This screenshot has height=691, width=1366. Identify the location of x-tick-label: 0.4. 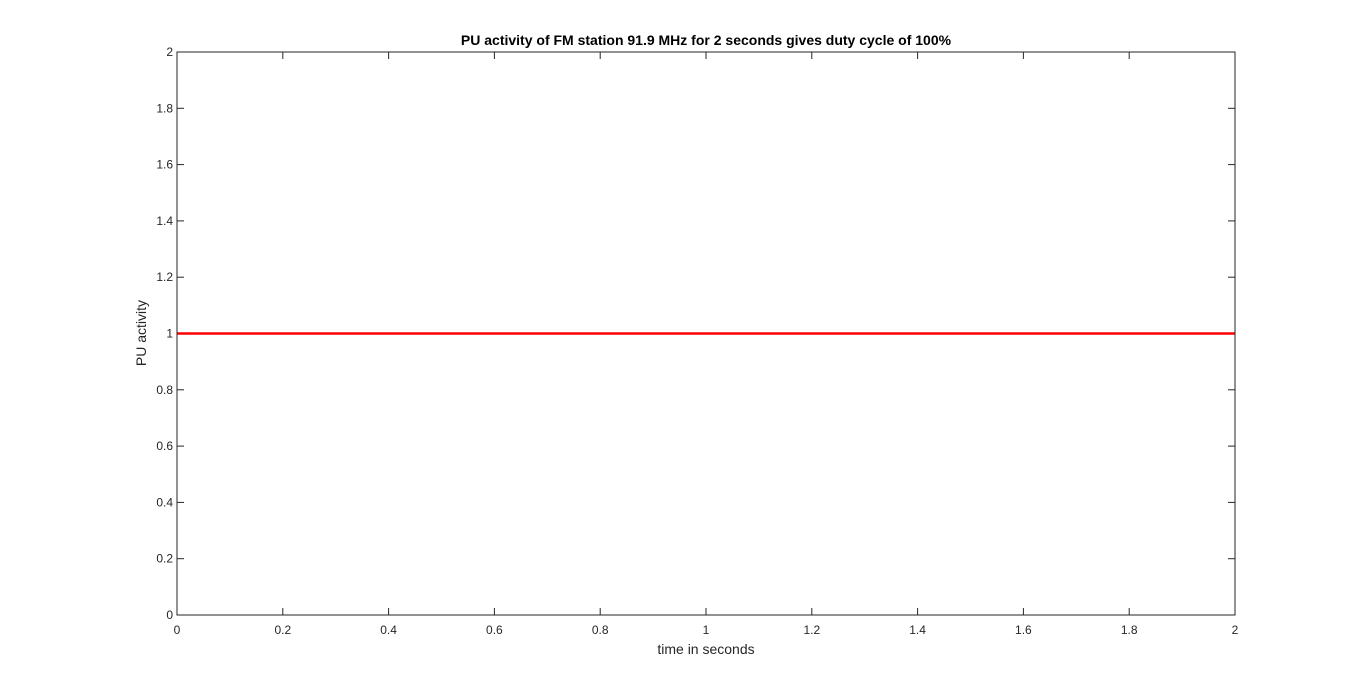
(388, 630).